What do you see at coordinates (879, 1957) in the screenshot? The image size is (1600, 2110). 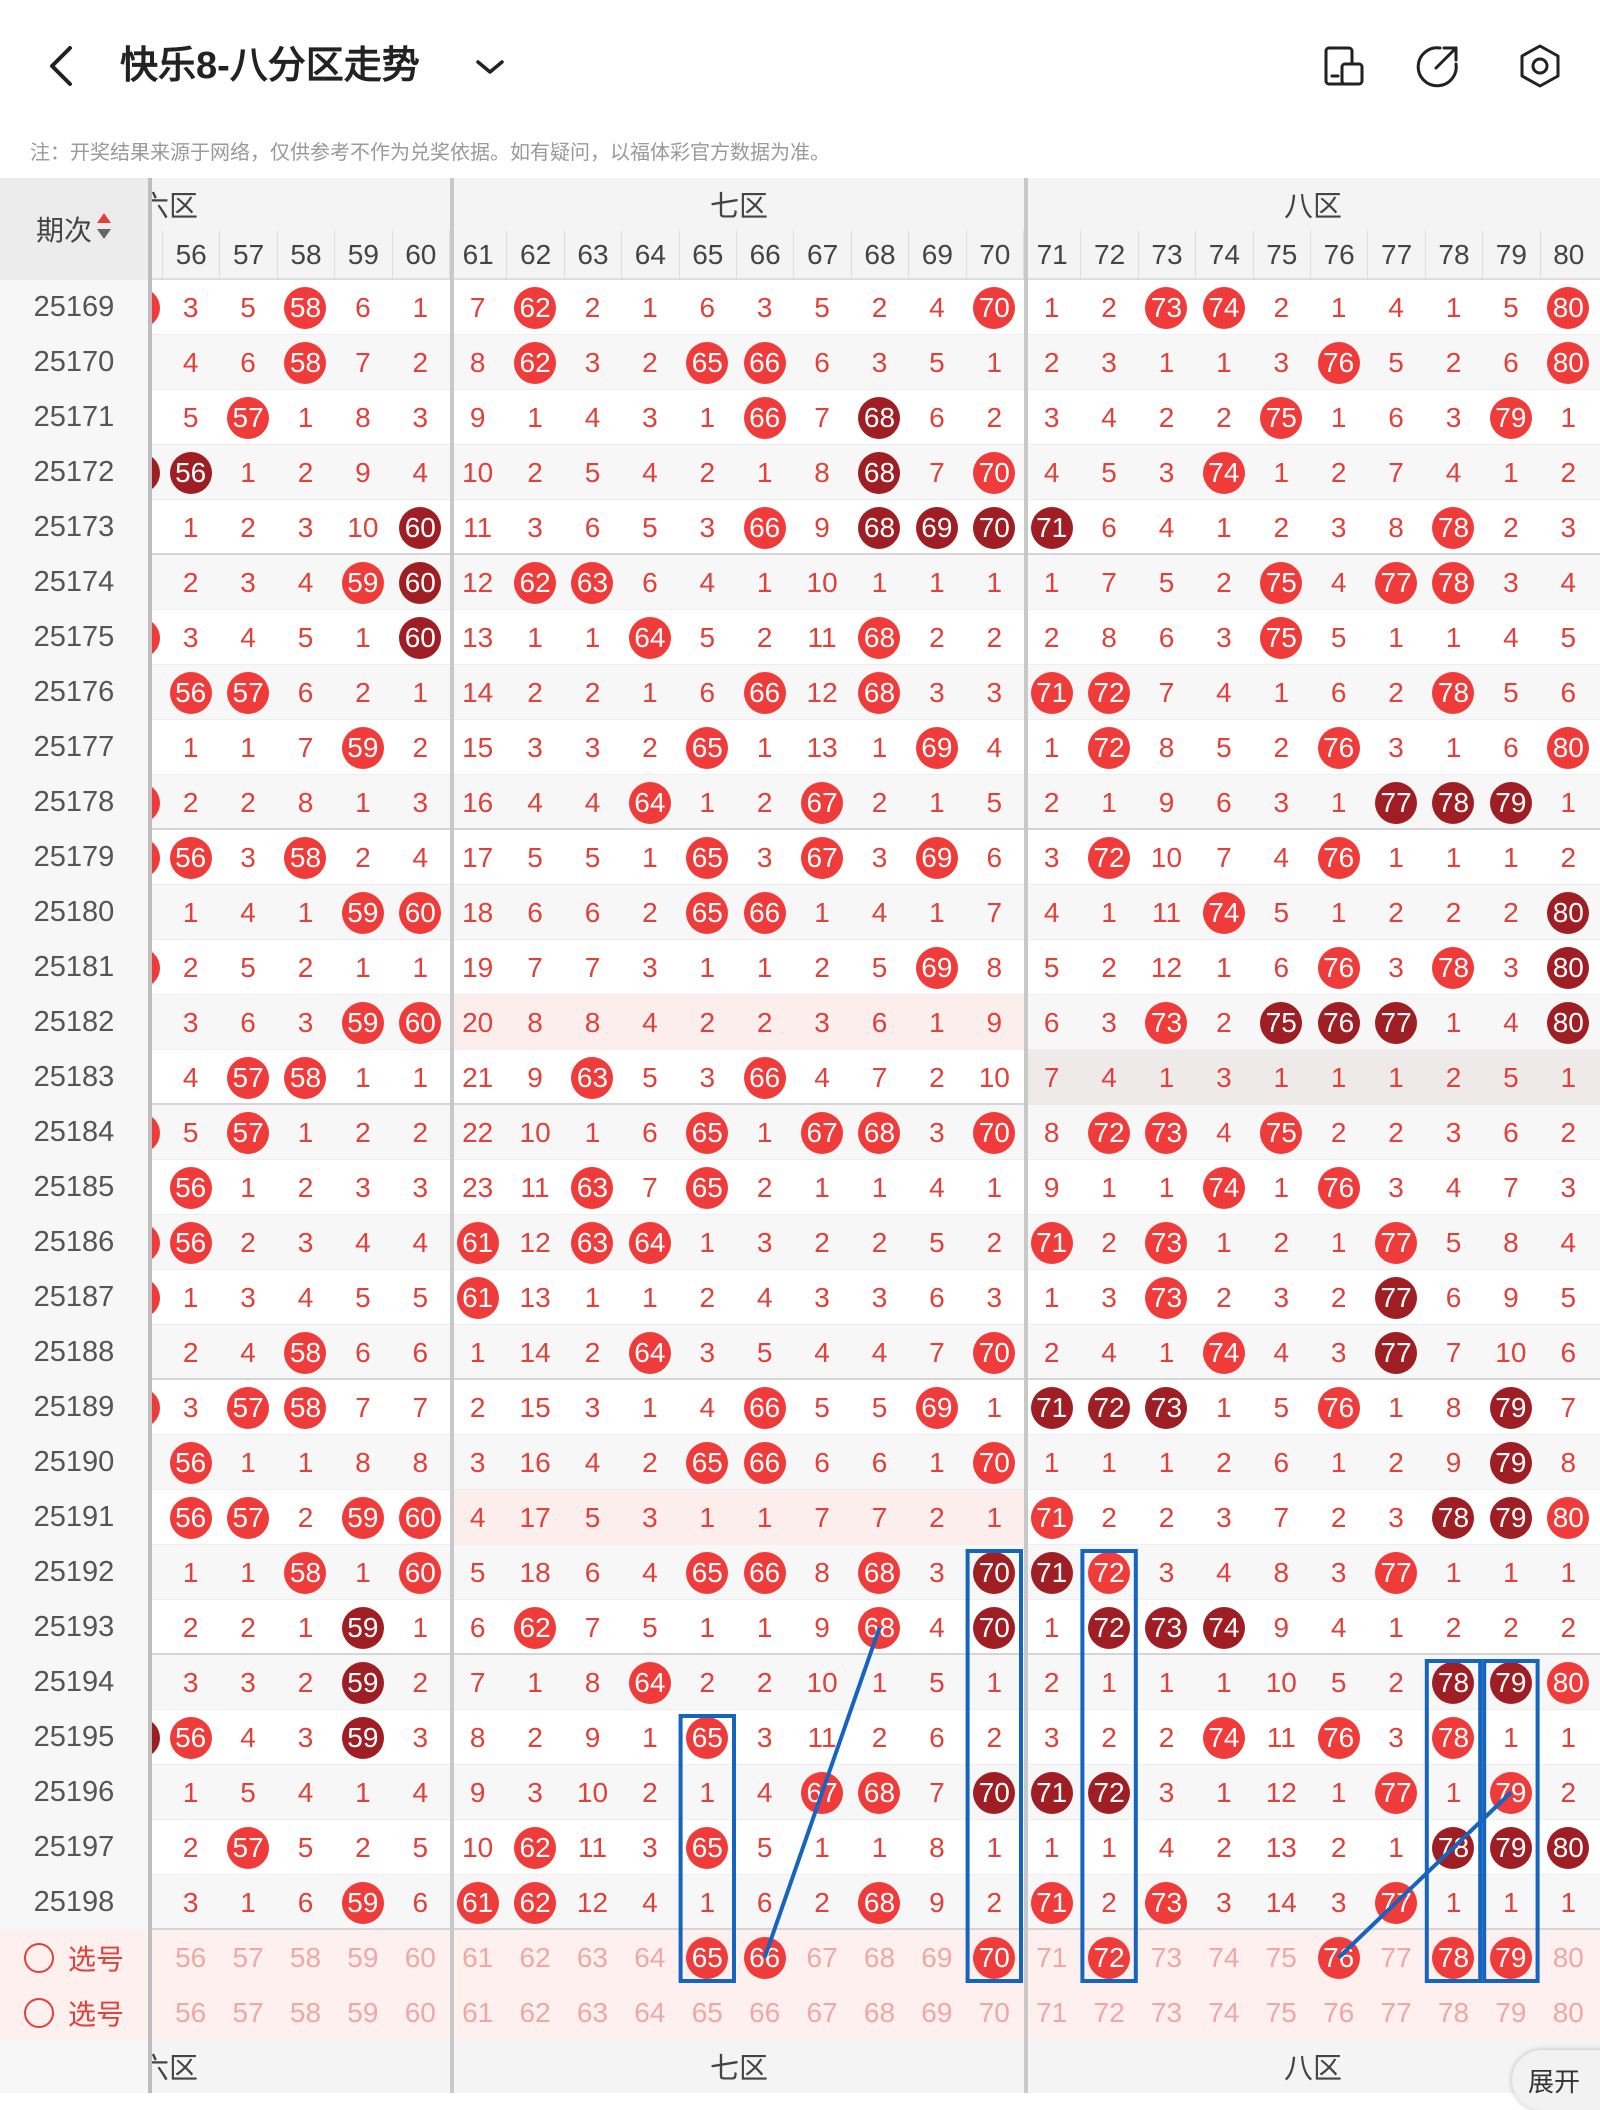 I see `selectable-number: 68` at bounding box center [879, 1957].